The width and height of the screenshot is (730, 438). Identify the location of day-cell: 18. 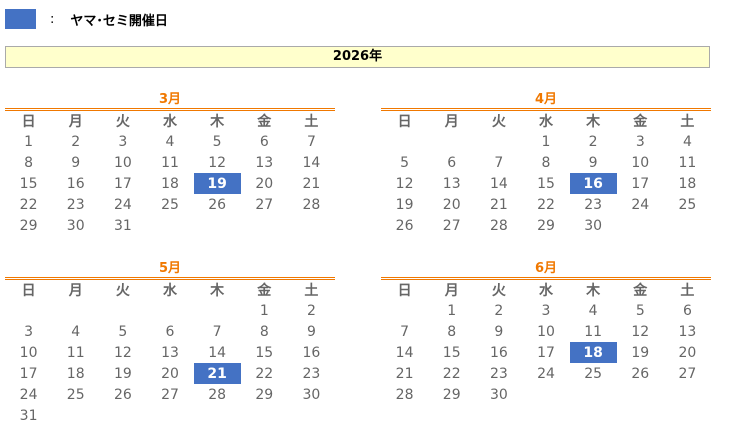
(75, 373).